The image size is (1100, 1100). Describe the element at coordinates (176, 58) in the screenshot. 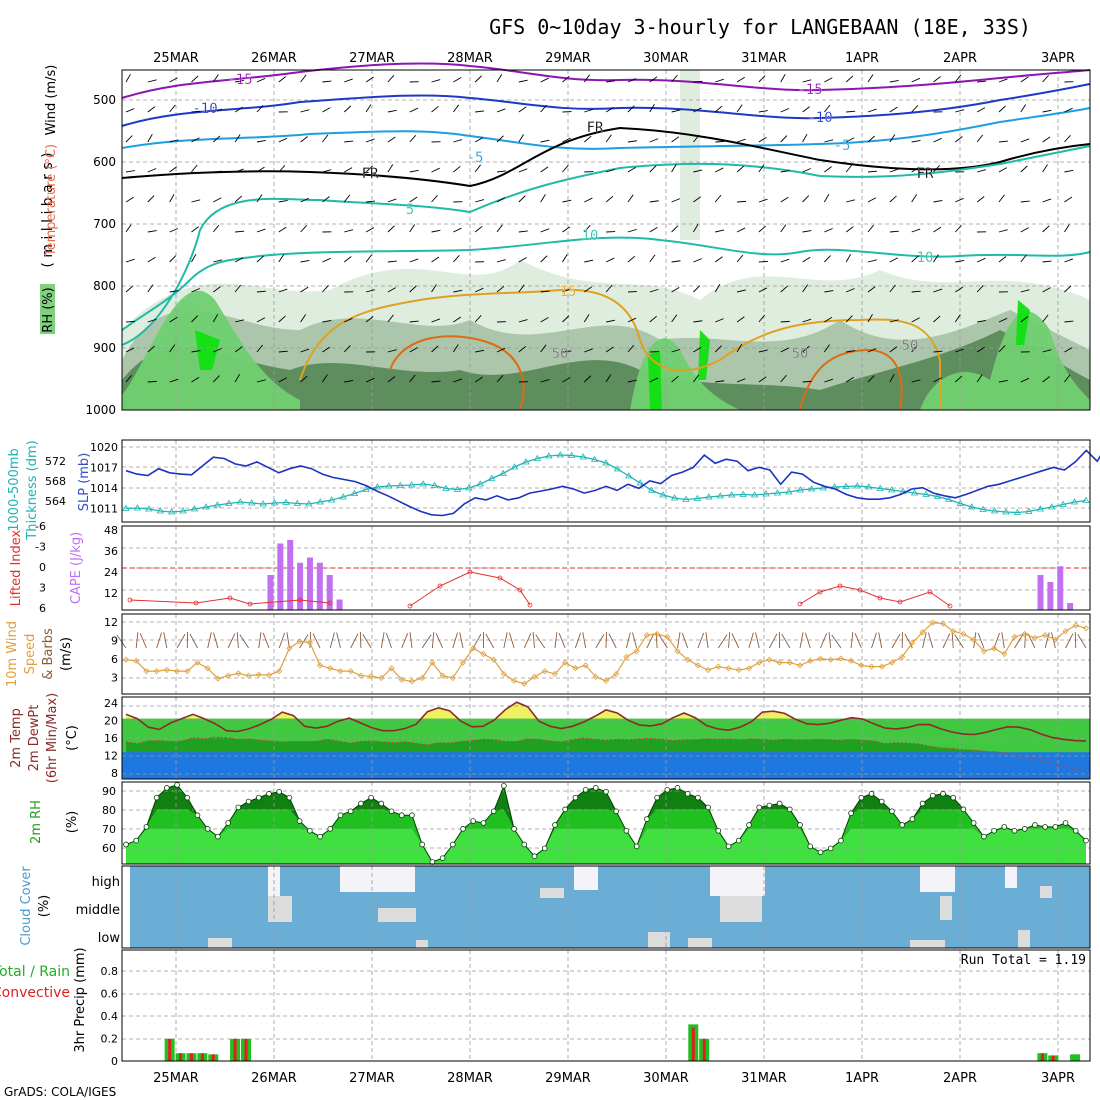

I see `date-label-top: 25MAR` at that location.